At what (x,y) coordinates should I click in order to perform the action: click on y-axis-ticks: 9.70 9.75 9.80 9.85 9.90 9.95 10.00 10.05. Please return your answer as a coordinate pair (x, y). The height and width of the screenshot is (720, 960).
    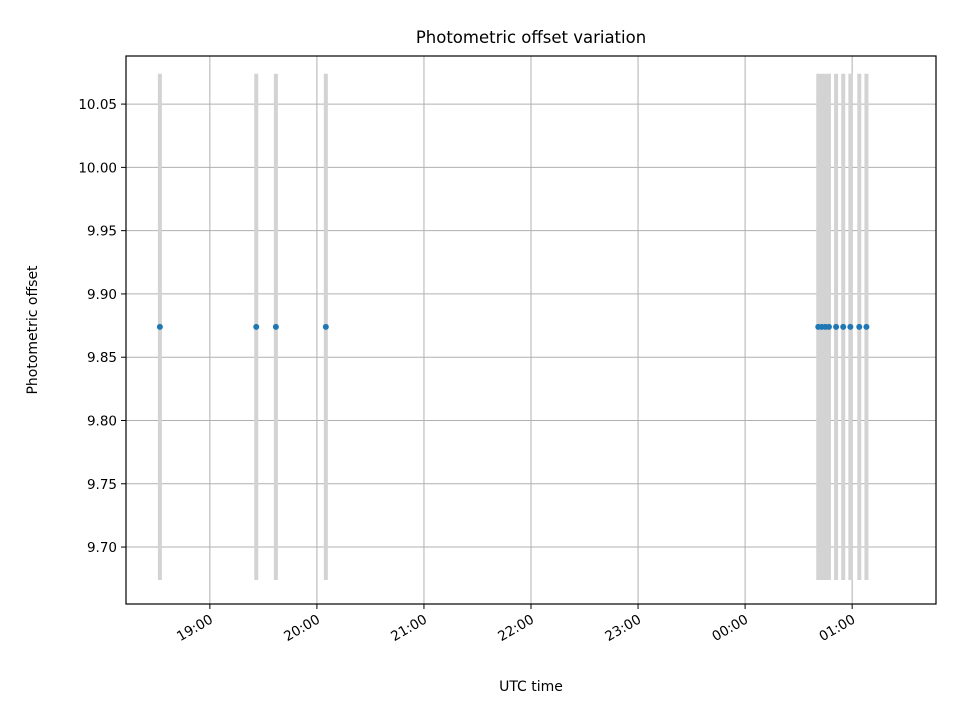
    Looking at the image, I should click on (102, 326).